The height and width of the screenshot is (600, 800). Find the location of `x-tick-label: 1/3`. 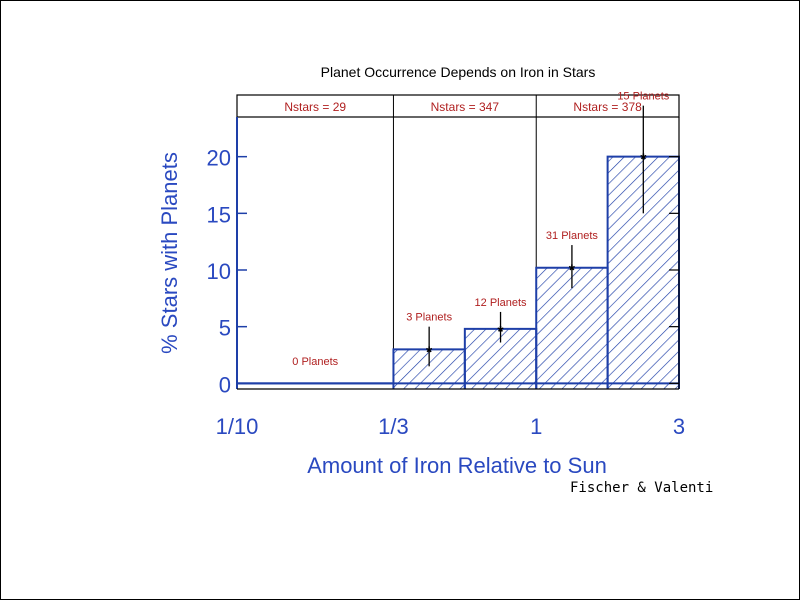

x-tick-label: 1/3 is located at coordinates (393, 426).